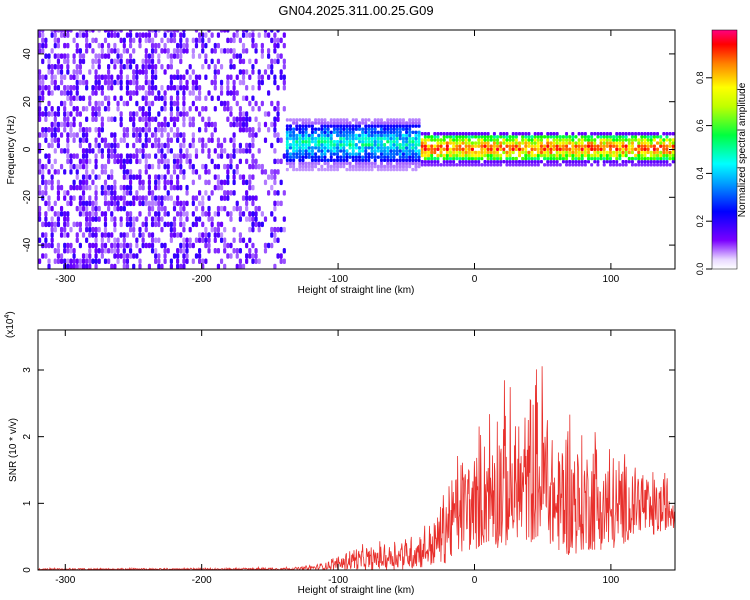 The height and width of the screenshot is (600, 750). Describe the element at coordinates (10, 312) in the screenshot. I see `y-scale-close: )` at that location.